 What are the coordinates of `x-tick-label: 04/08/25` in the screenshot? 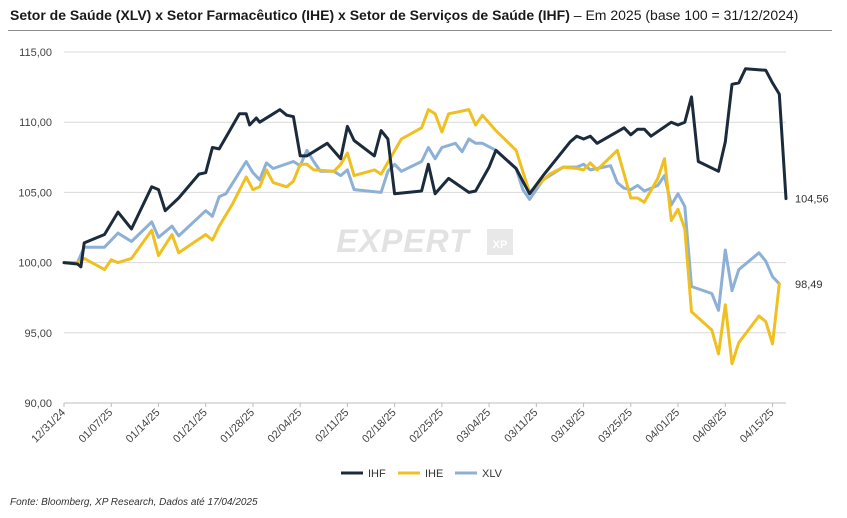 It's located at (710, 426).